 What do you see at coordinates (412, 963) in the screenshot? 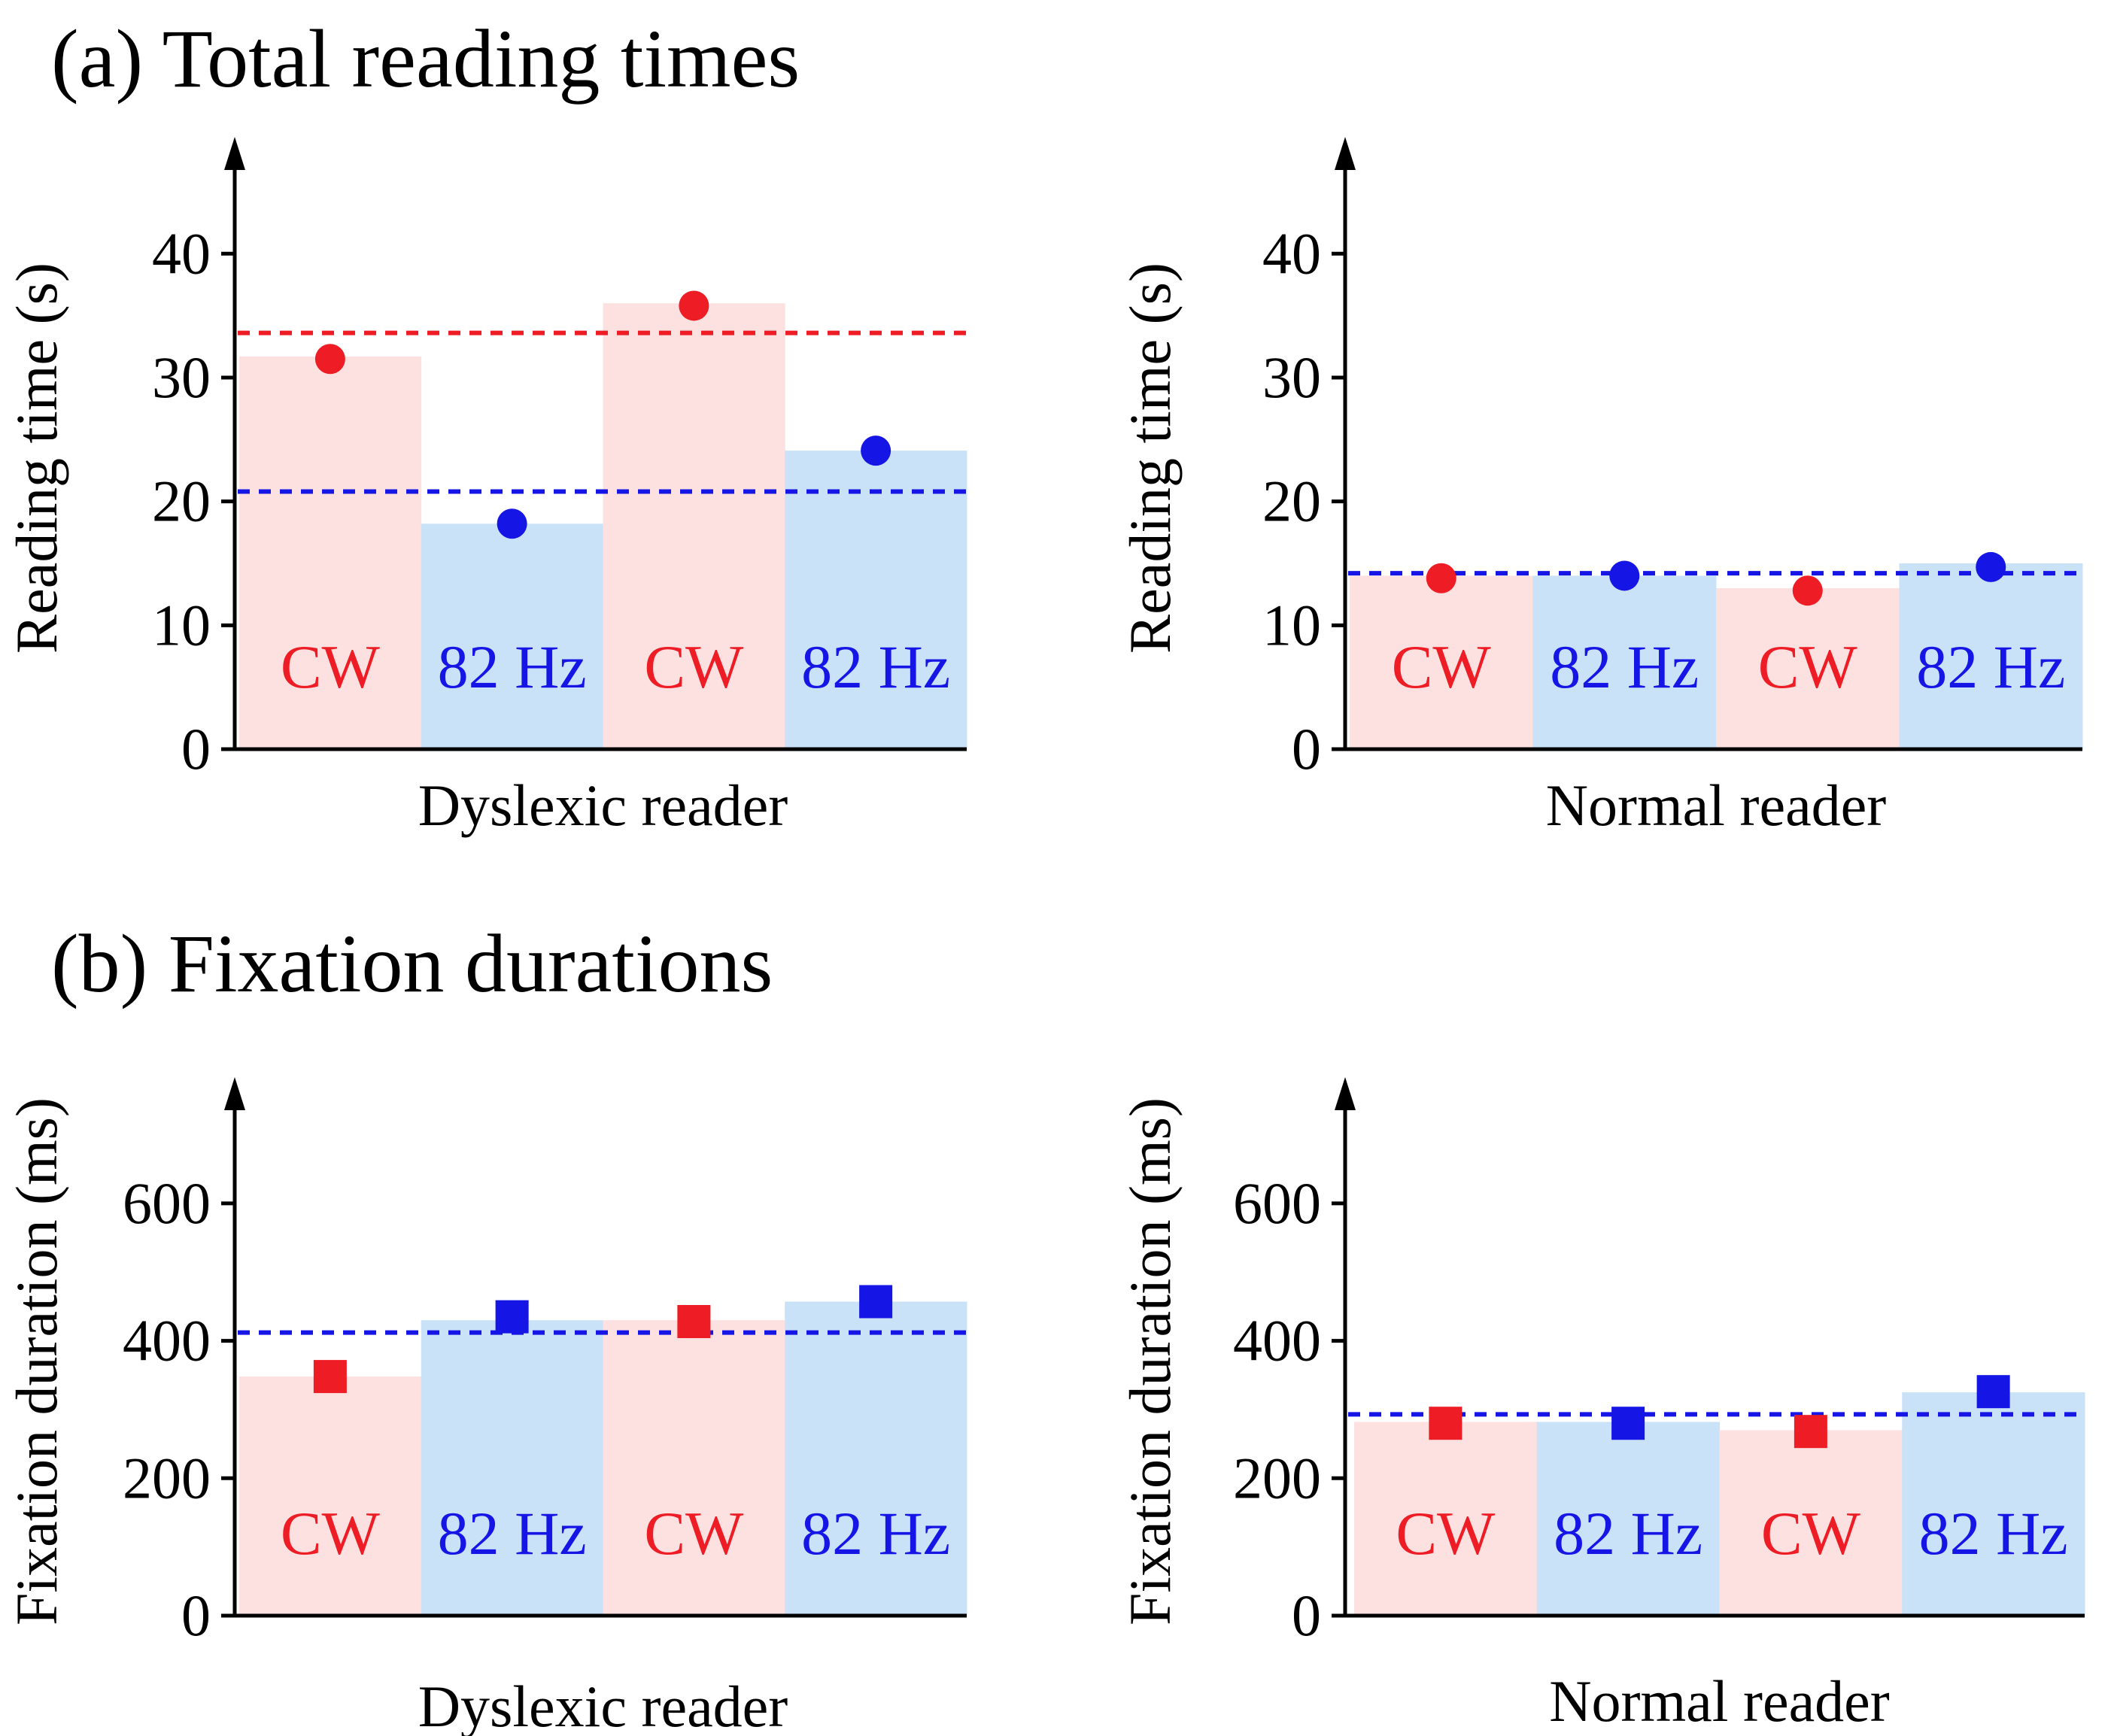
I see `panel-b-title: (b) Fixation durations` at bounding box center [412, 963].